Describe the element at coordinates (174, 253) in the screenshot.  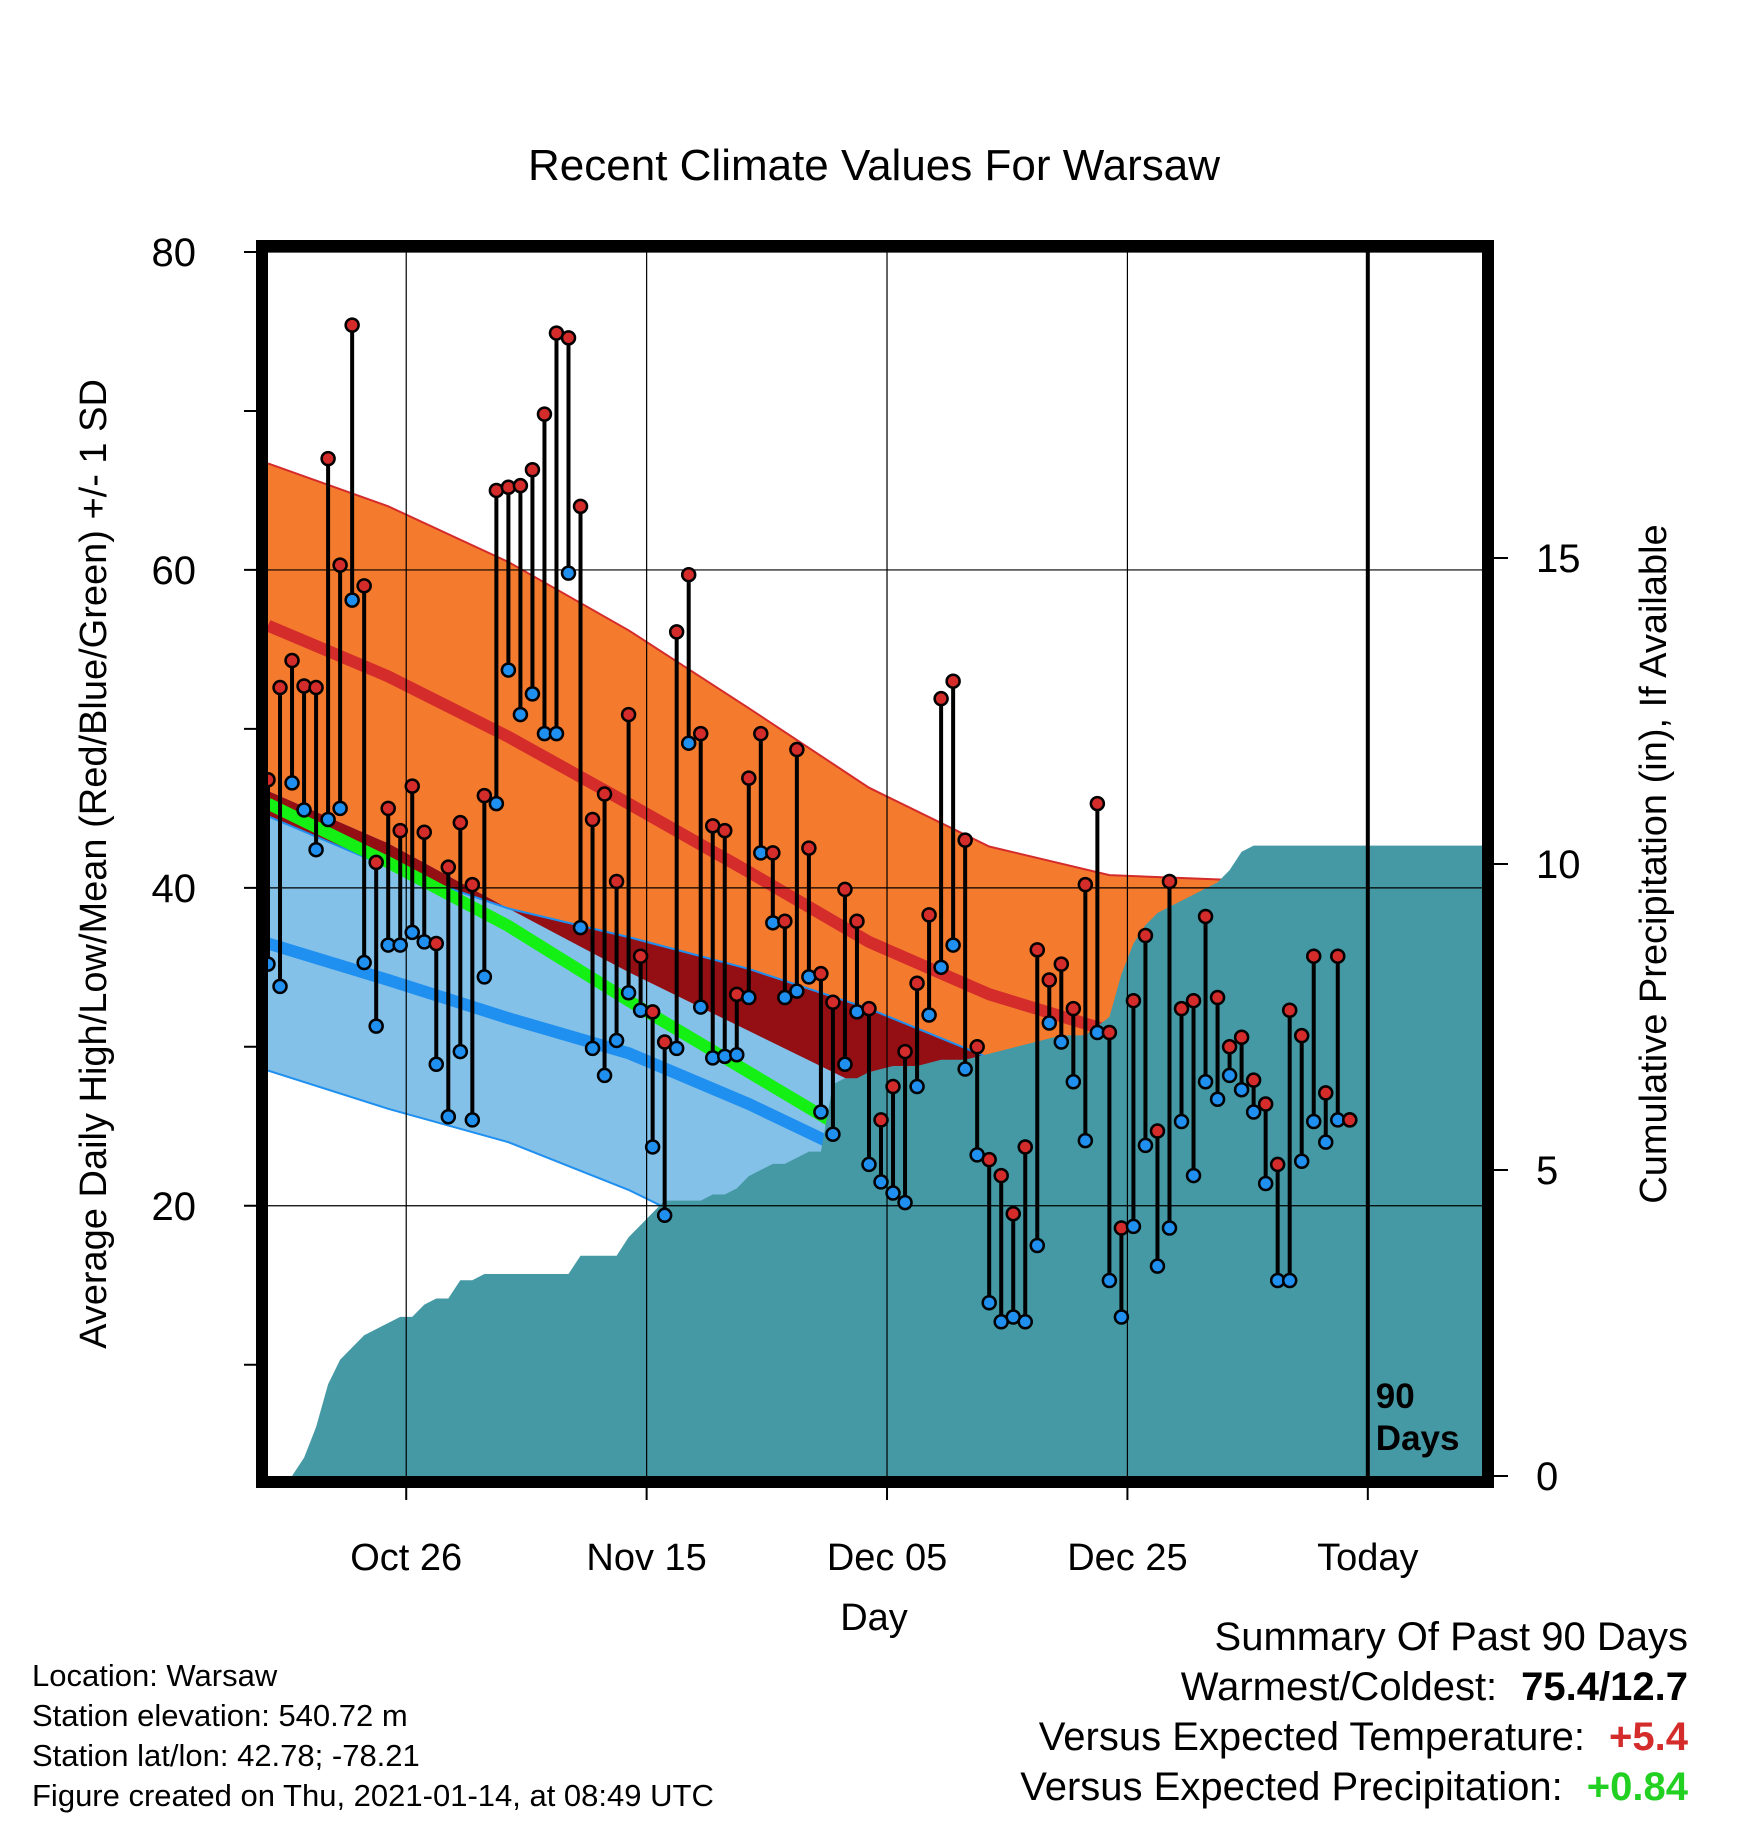
I see `y-tick-label: 80` at that location.